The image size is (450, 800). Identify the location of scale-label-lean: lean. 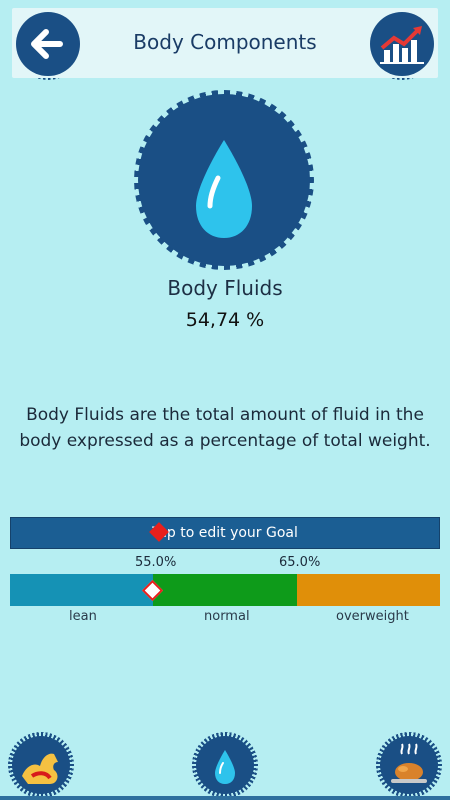
(83, 616).